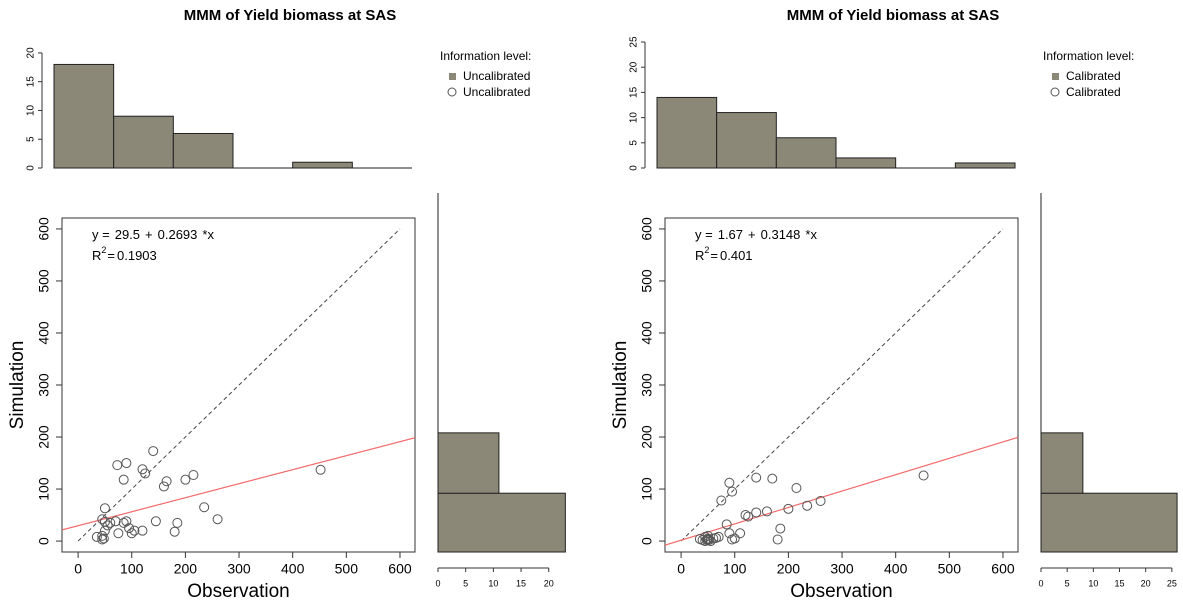 The width and height of the screenshot is (1183, 607). Describe the element at coordinates (1003, 569) in the screenshot. I see `x-tick-label: 600` at that location.